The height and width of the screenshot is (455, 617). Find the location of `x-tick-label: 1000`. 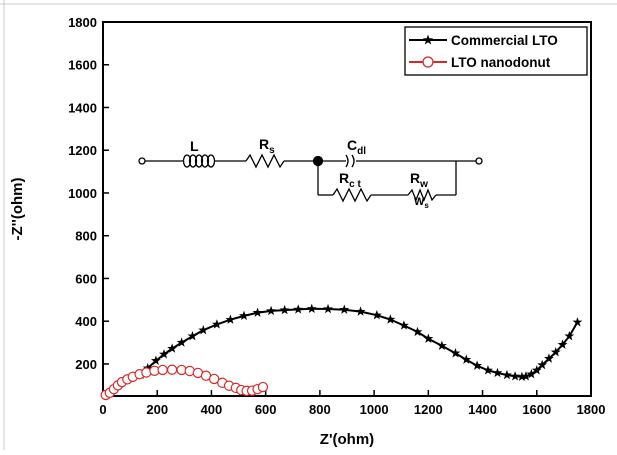

x-tick-label: 1000 is located at coordinates (374, 409).